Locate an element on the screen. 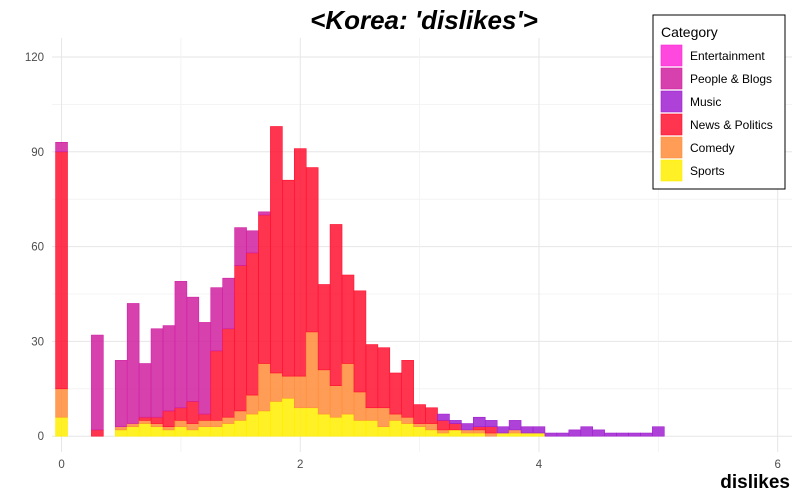 Image resolution: width=800 pixels, height=500 pixels. legend-label: Entertainment is located at coordinates (727, 56).